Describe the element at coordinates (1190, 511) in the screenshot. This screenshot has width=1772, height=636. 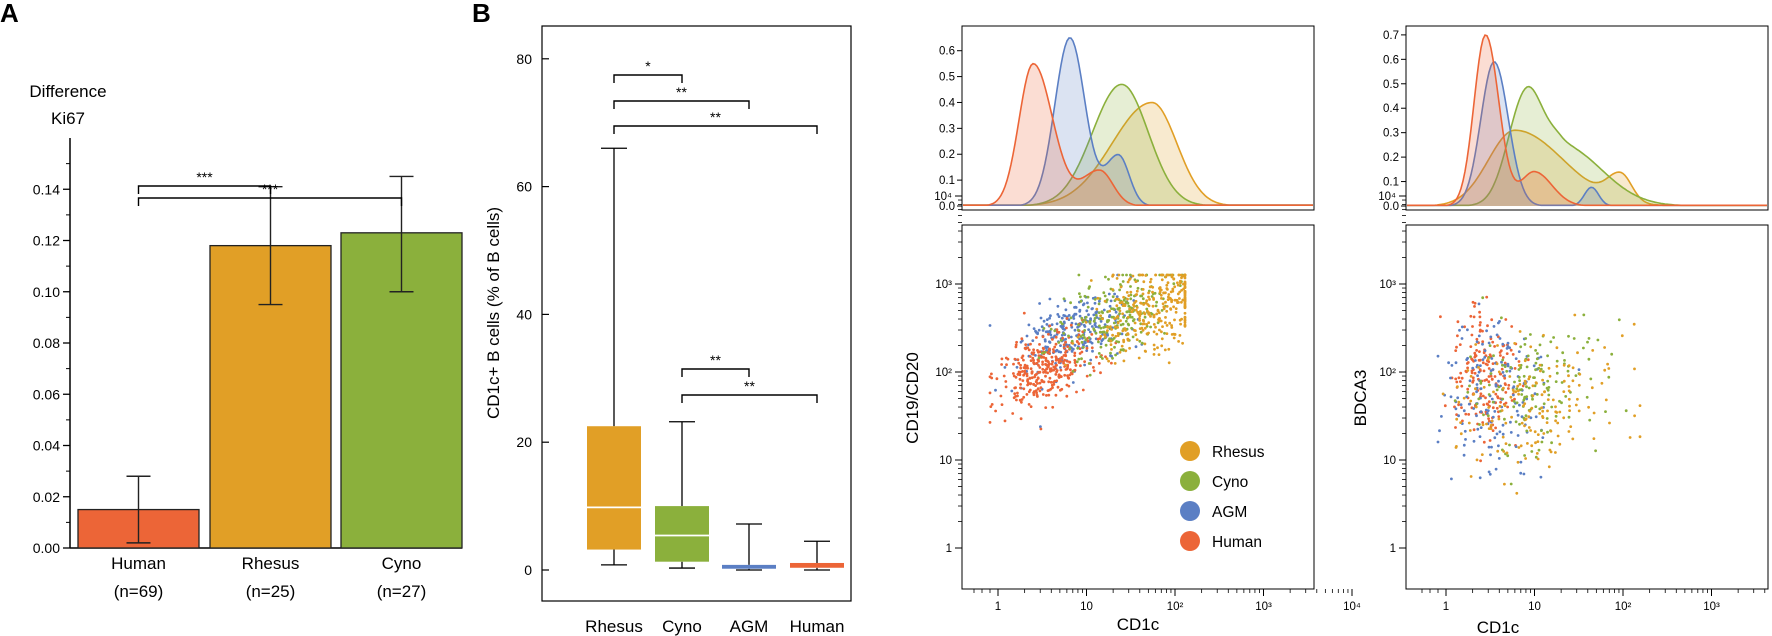
I see `legend-swatch-agm` at that location.